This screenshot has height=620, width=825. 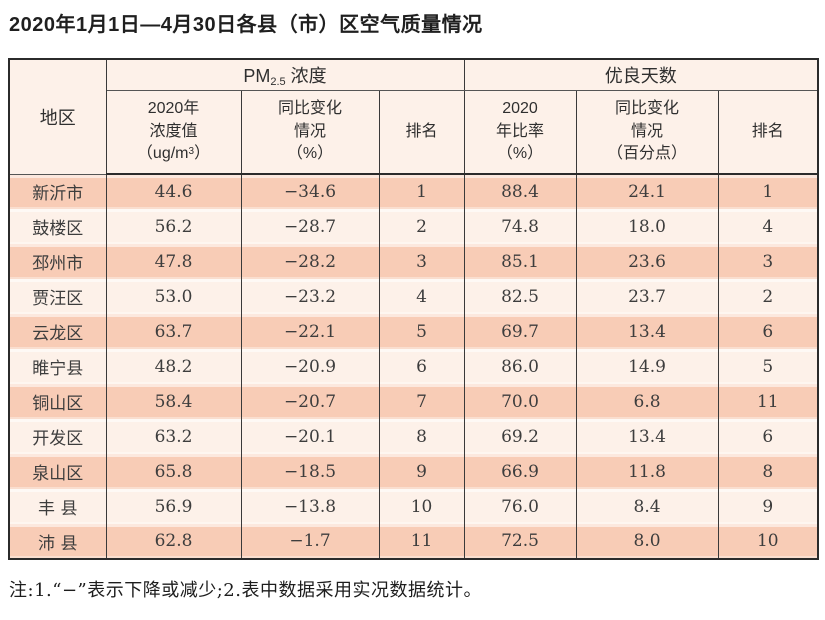 I want to click on table-row: 开发区 63.2 −20.1 8 69.2 13.4 6, so click(x=413, y=436).